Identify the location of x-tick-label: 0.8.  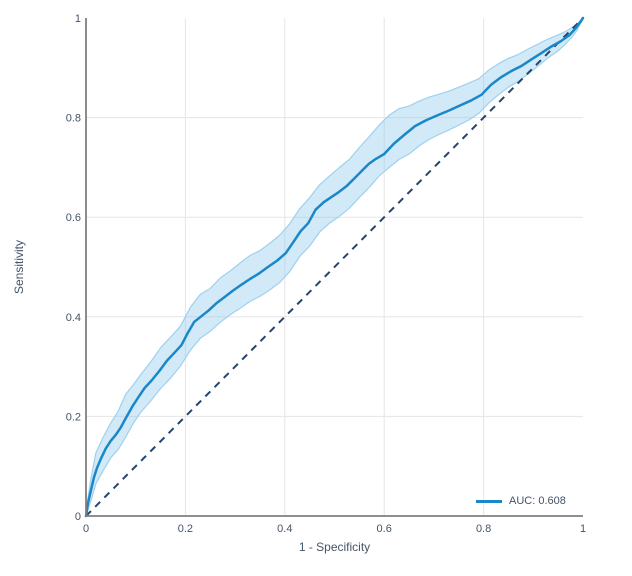
(483, 529).